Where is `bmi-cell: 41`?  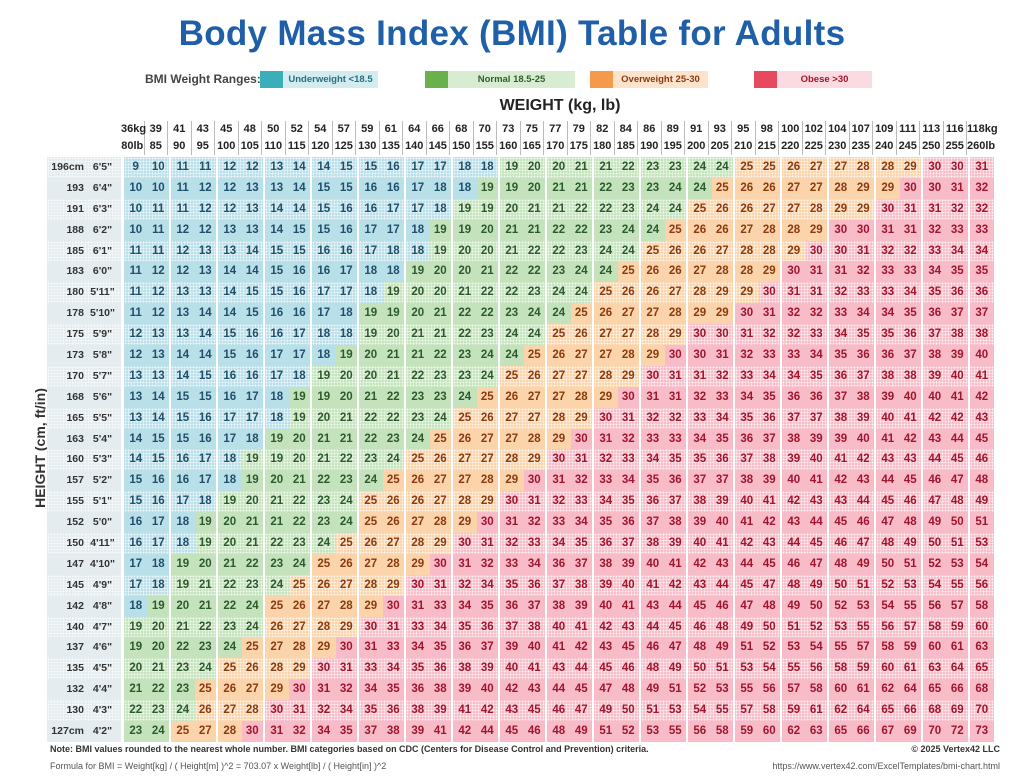 bmi-cell: 41 is located at coordinates (676, 564).